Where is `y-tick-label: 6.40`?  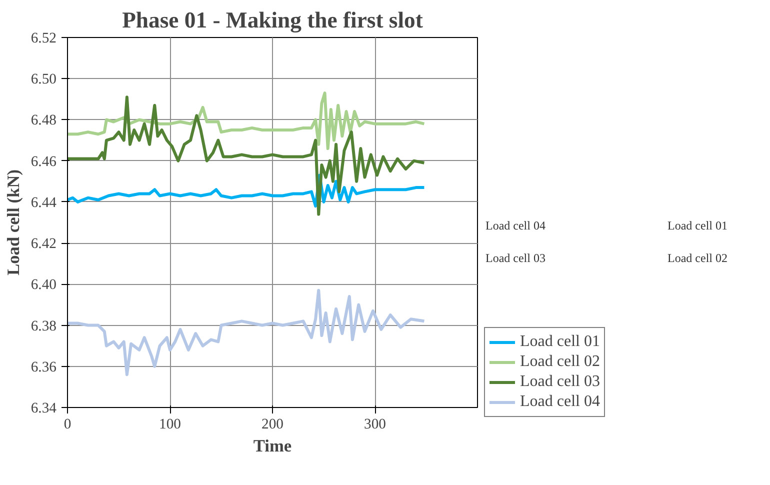
y-tick-label: 6.40 is located at coordinates (43, 285).